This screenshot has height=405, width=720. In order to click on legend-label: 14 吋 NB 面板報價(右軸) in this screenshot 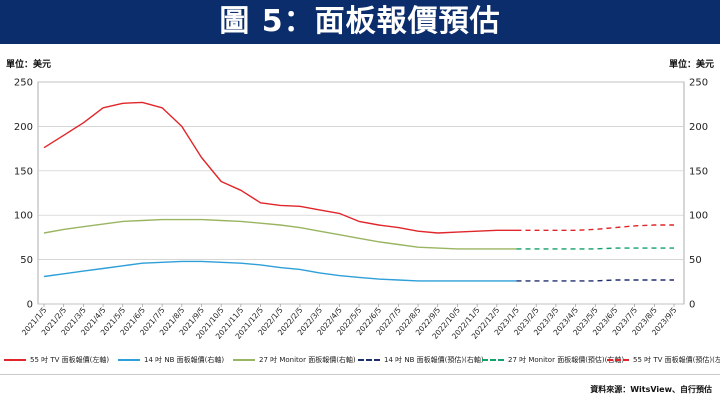, I will do `click(184, 360)`.